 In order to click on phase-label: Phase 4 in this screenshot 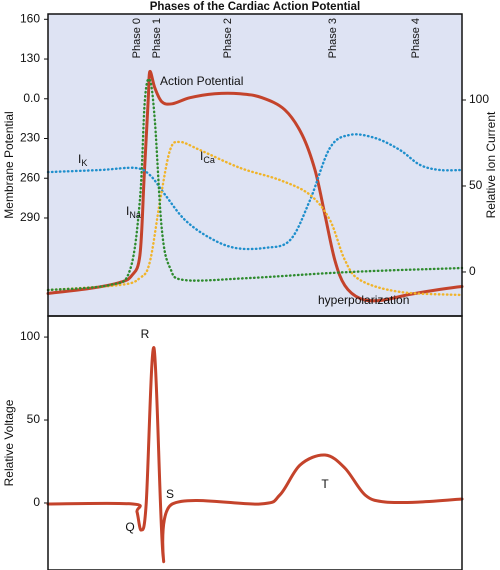, I will do `click(416, 38)`.